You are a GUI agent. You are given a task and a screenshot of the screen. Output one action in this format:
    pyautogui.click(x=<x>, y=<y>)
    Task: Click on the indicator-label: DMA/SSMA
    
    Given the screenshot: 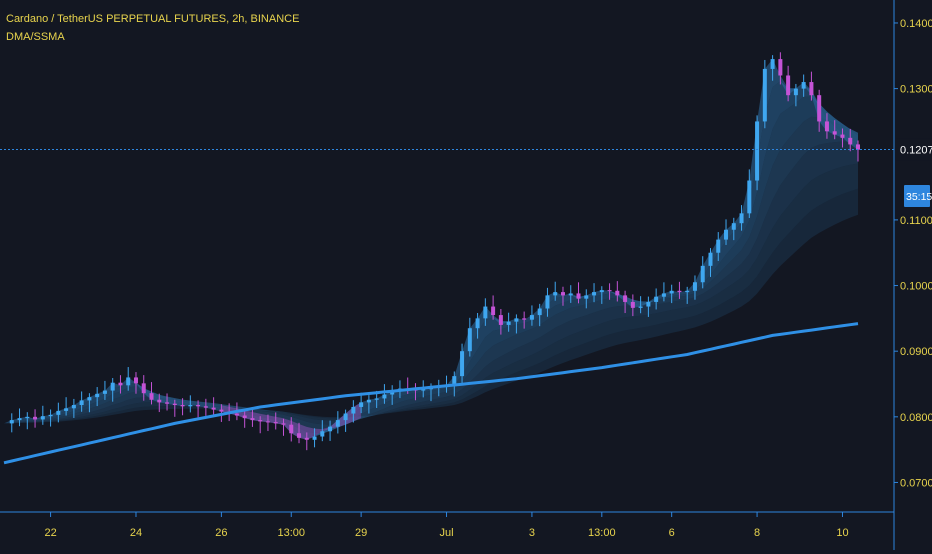 What is the action you would take?
    pyautogui.click(x=35, y=37)
    